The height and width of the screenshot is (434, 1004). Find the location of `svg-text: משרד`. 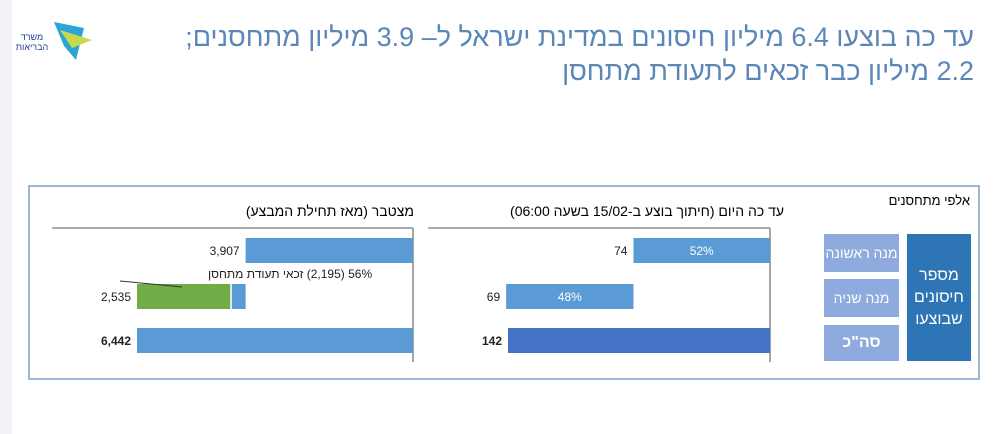

svg-text: משרד is located at coordinates (32, 37).